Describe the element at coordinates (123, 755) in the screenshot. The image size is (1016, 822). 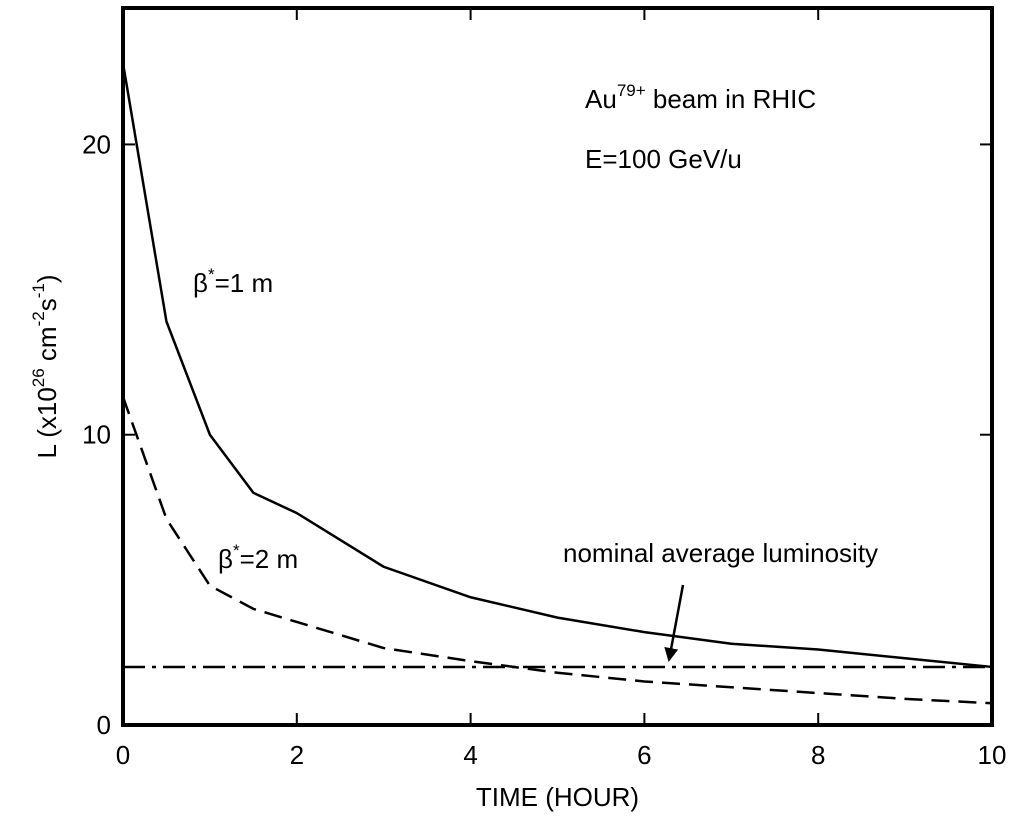
I see `x-tick-label: 0` at that location.